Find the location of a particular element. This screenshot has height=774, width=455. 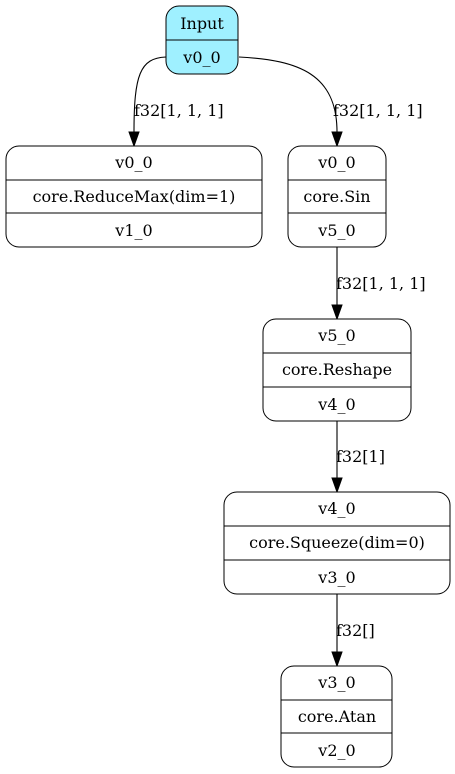

node-squeeze: v4_0 core.Squeeze(dim=0) v3_0 is located at coordinates (337, 543).